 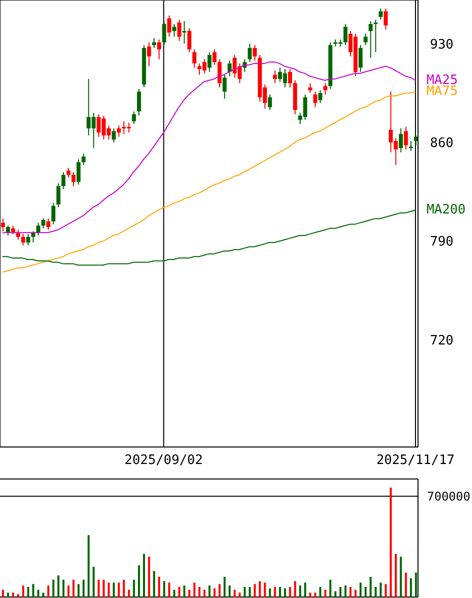 I want to click on y-tick-label: 930, so click(x=442, y=44).